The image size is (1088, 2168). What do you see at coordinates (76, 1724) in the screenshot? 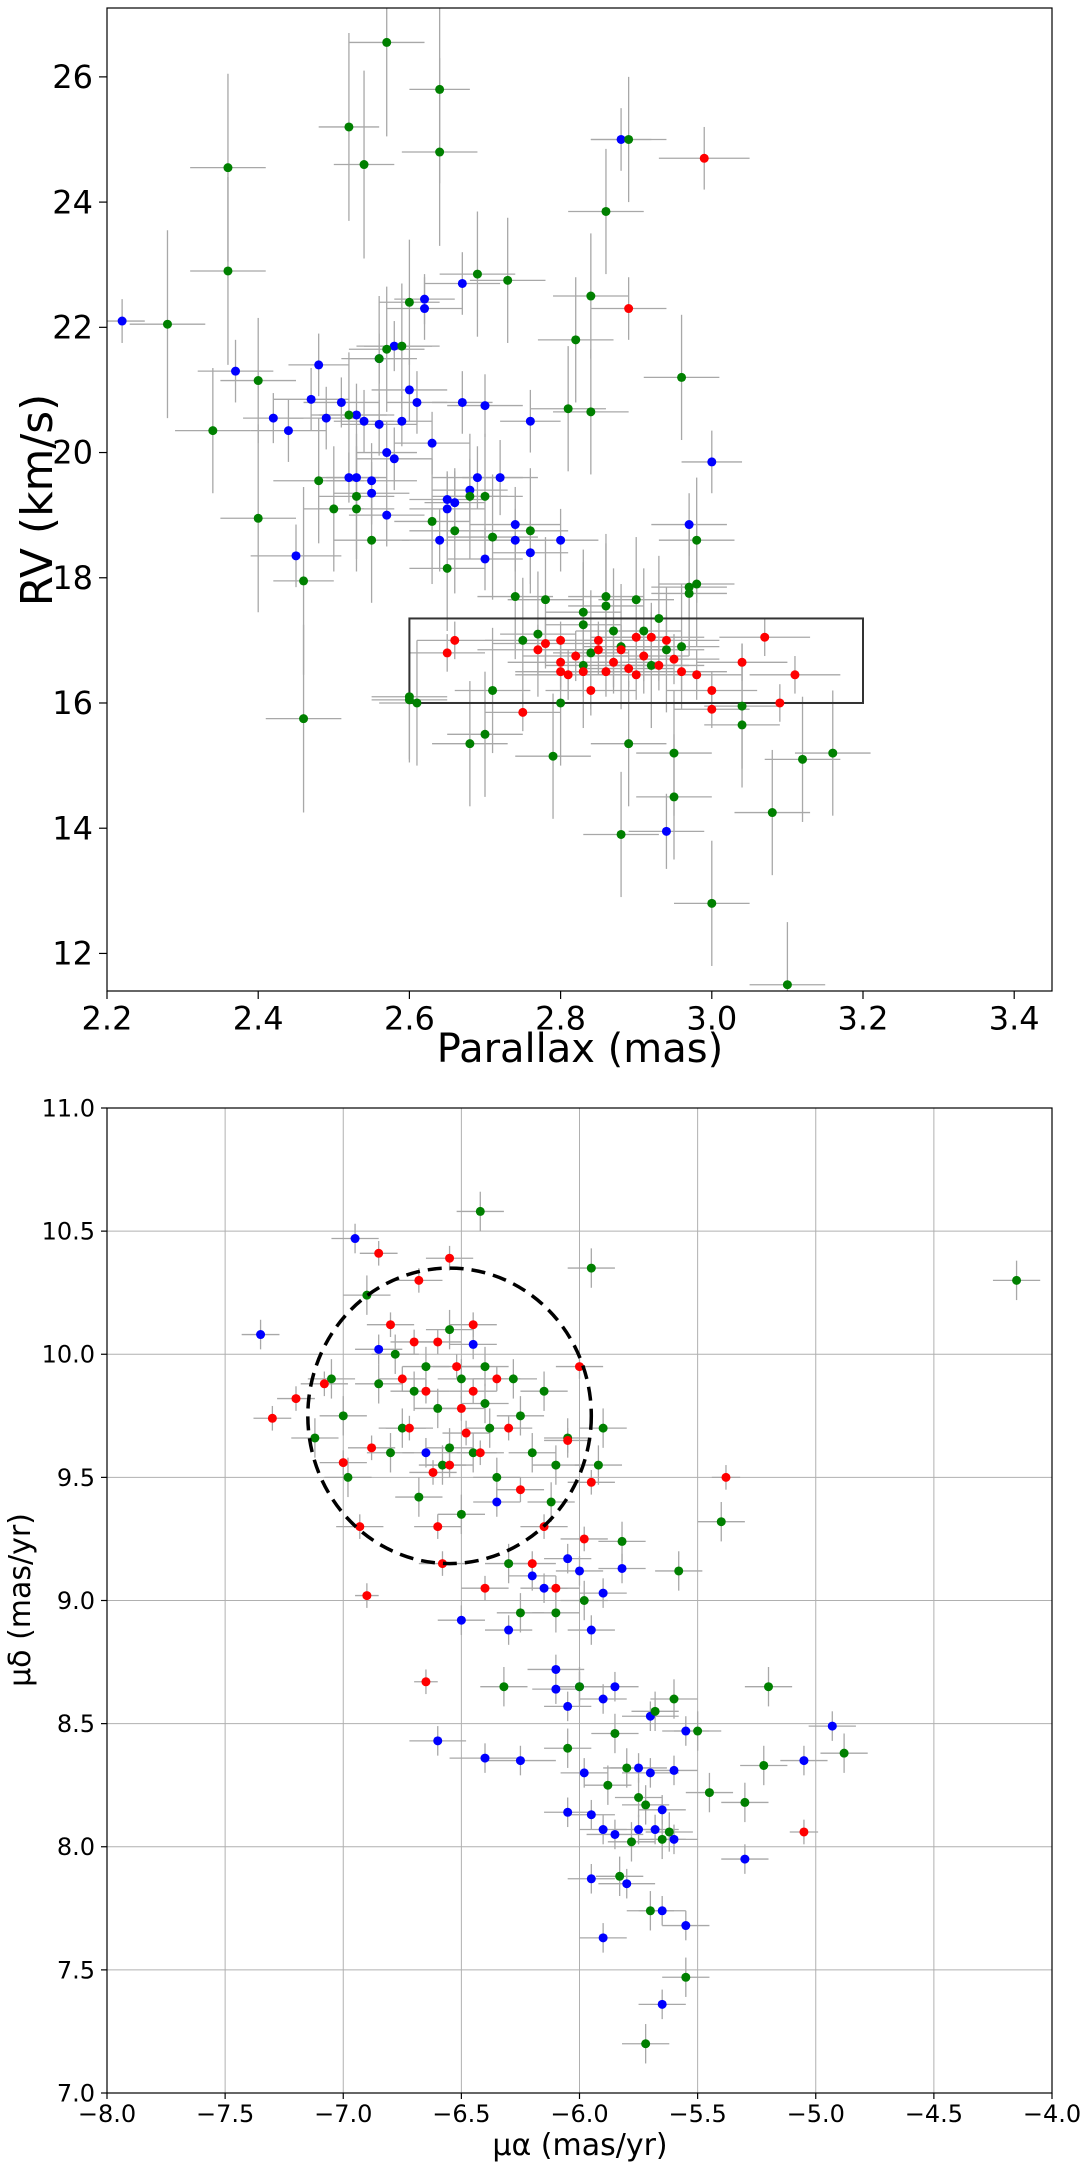
I see `y-tick-label: 8.5` at bounding box center [76, 1724].